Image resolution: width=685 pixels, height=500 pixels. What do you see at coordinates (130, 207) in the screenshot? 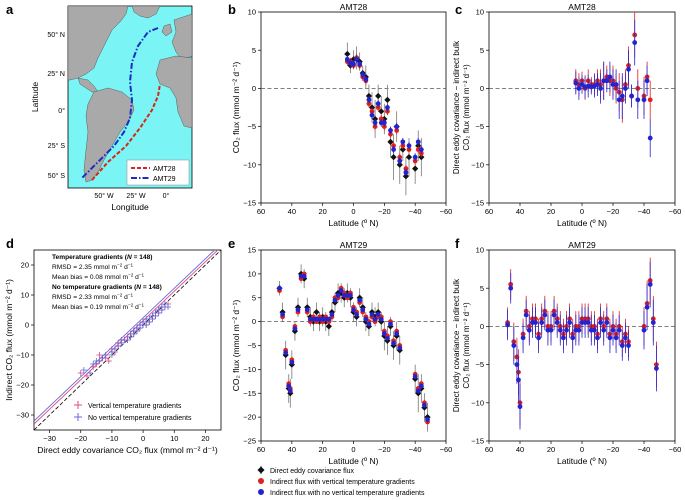
I see `map-xlabel: Longitude` at bounding box center [130, 207].